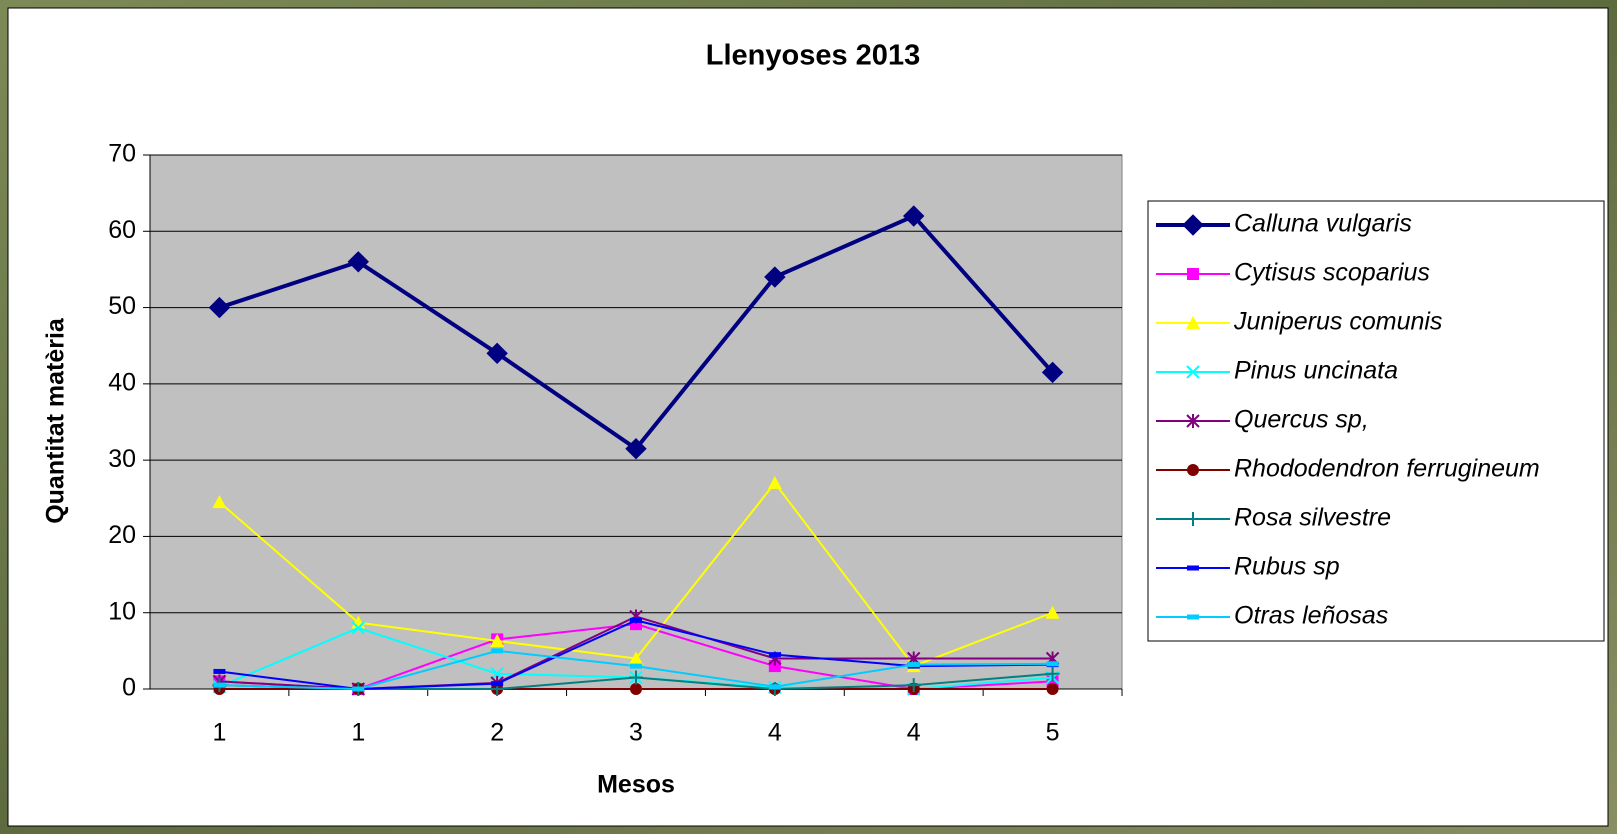  What do you see at coordinates (1287, 567) in the screenshot?
I see `legend-label: Rubus sp` at bounding box center [1287, 567].